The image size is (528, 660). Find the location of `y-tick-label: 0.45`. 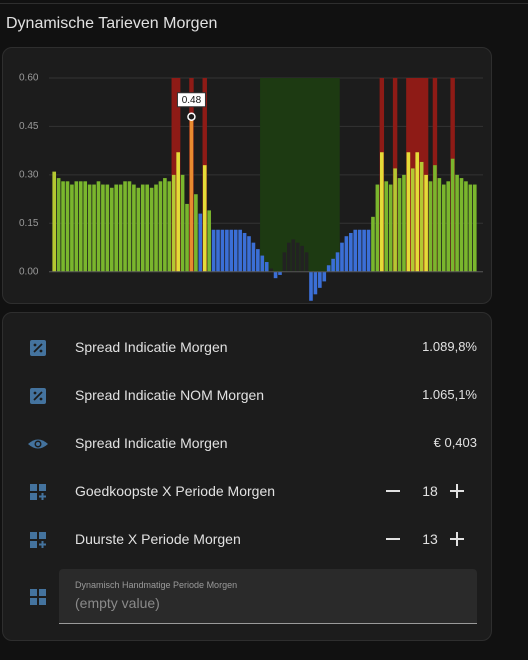

y-tick-label: 0.45 is located at coordinates (29, 126).